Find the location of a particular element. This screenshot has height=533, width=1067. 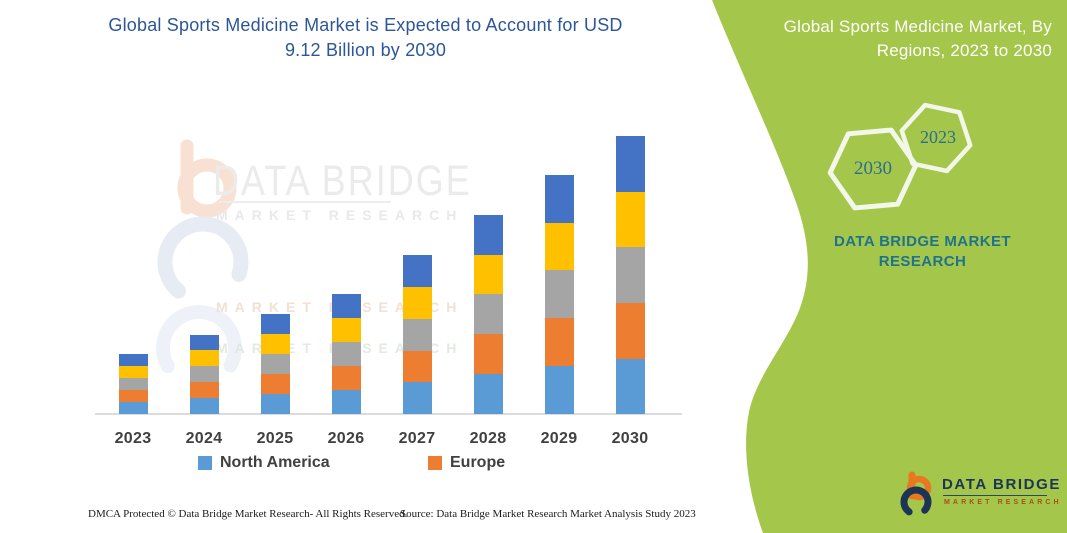

panel-title-line2: Regions, 2023 to 2030 is located at coordinates (964, 50).